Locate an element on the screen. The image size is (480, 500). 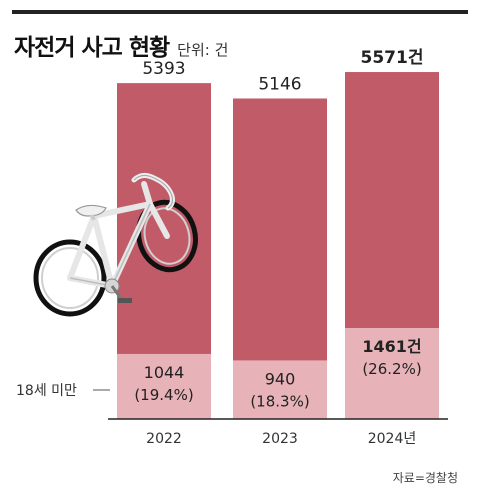
under18-share-2023: (18.3%) is located at coordinates (279, 401).